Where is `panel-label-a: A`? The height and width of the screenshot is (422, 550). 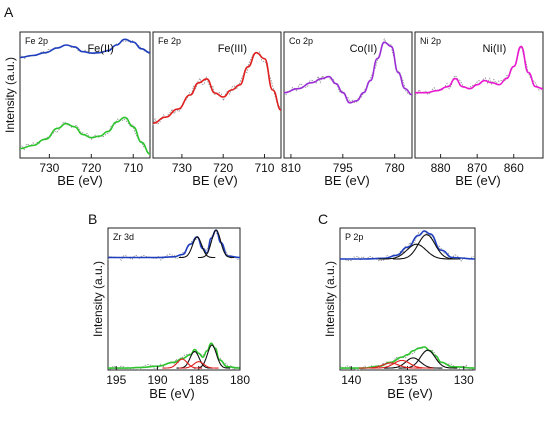
panel-label-a: A is located at coordinates (9, 12).